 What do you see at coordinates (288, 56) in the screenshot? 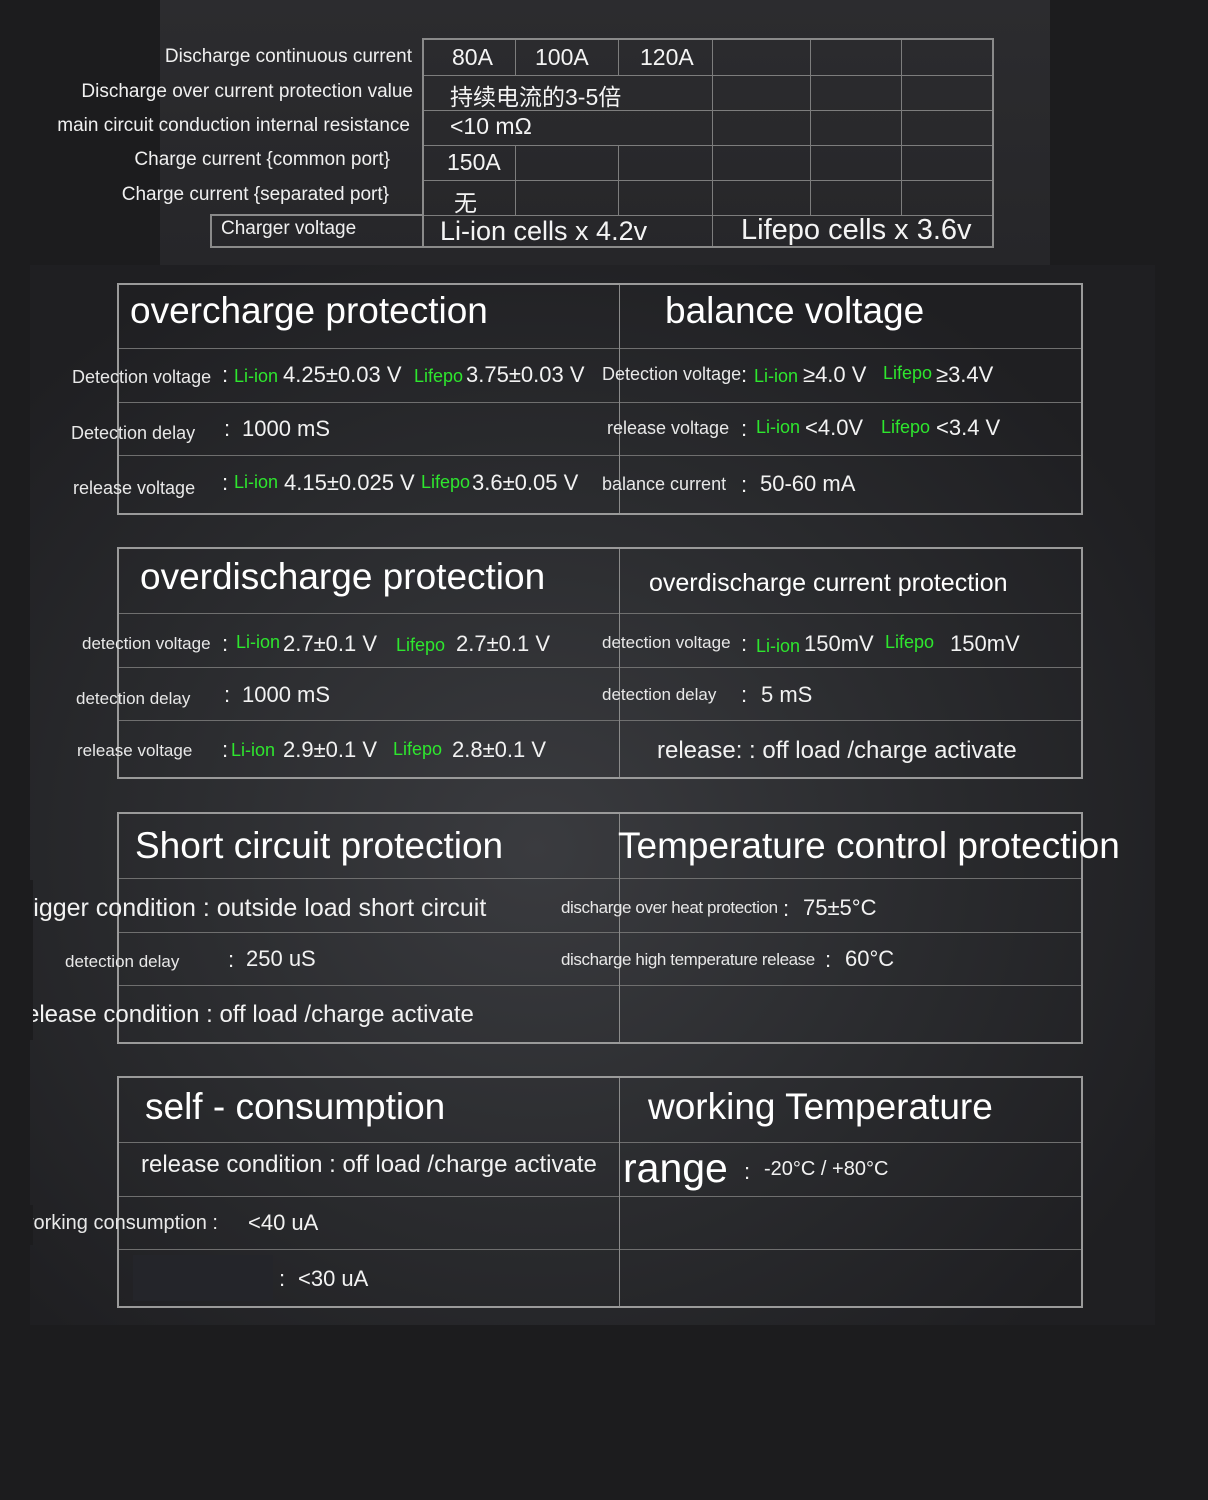
I see `spec-label-discharge-continuous: Discharge continuous current` at bounding box center [288, 56].